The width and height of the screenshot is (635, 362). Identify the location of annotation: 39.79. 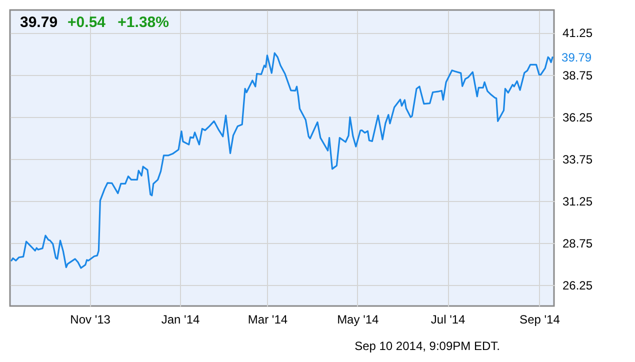
(577, 57).